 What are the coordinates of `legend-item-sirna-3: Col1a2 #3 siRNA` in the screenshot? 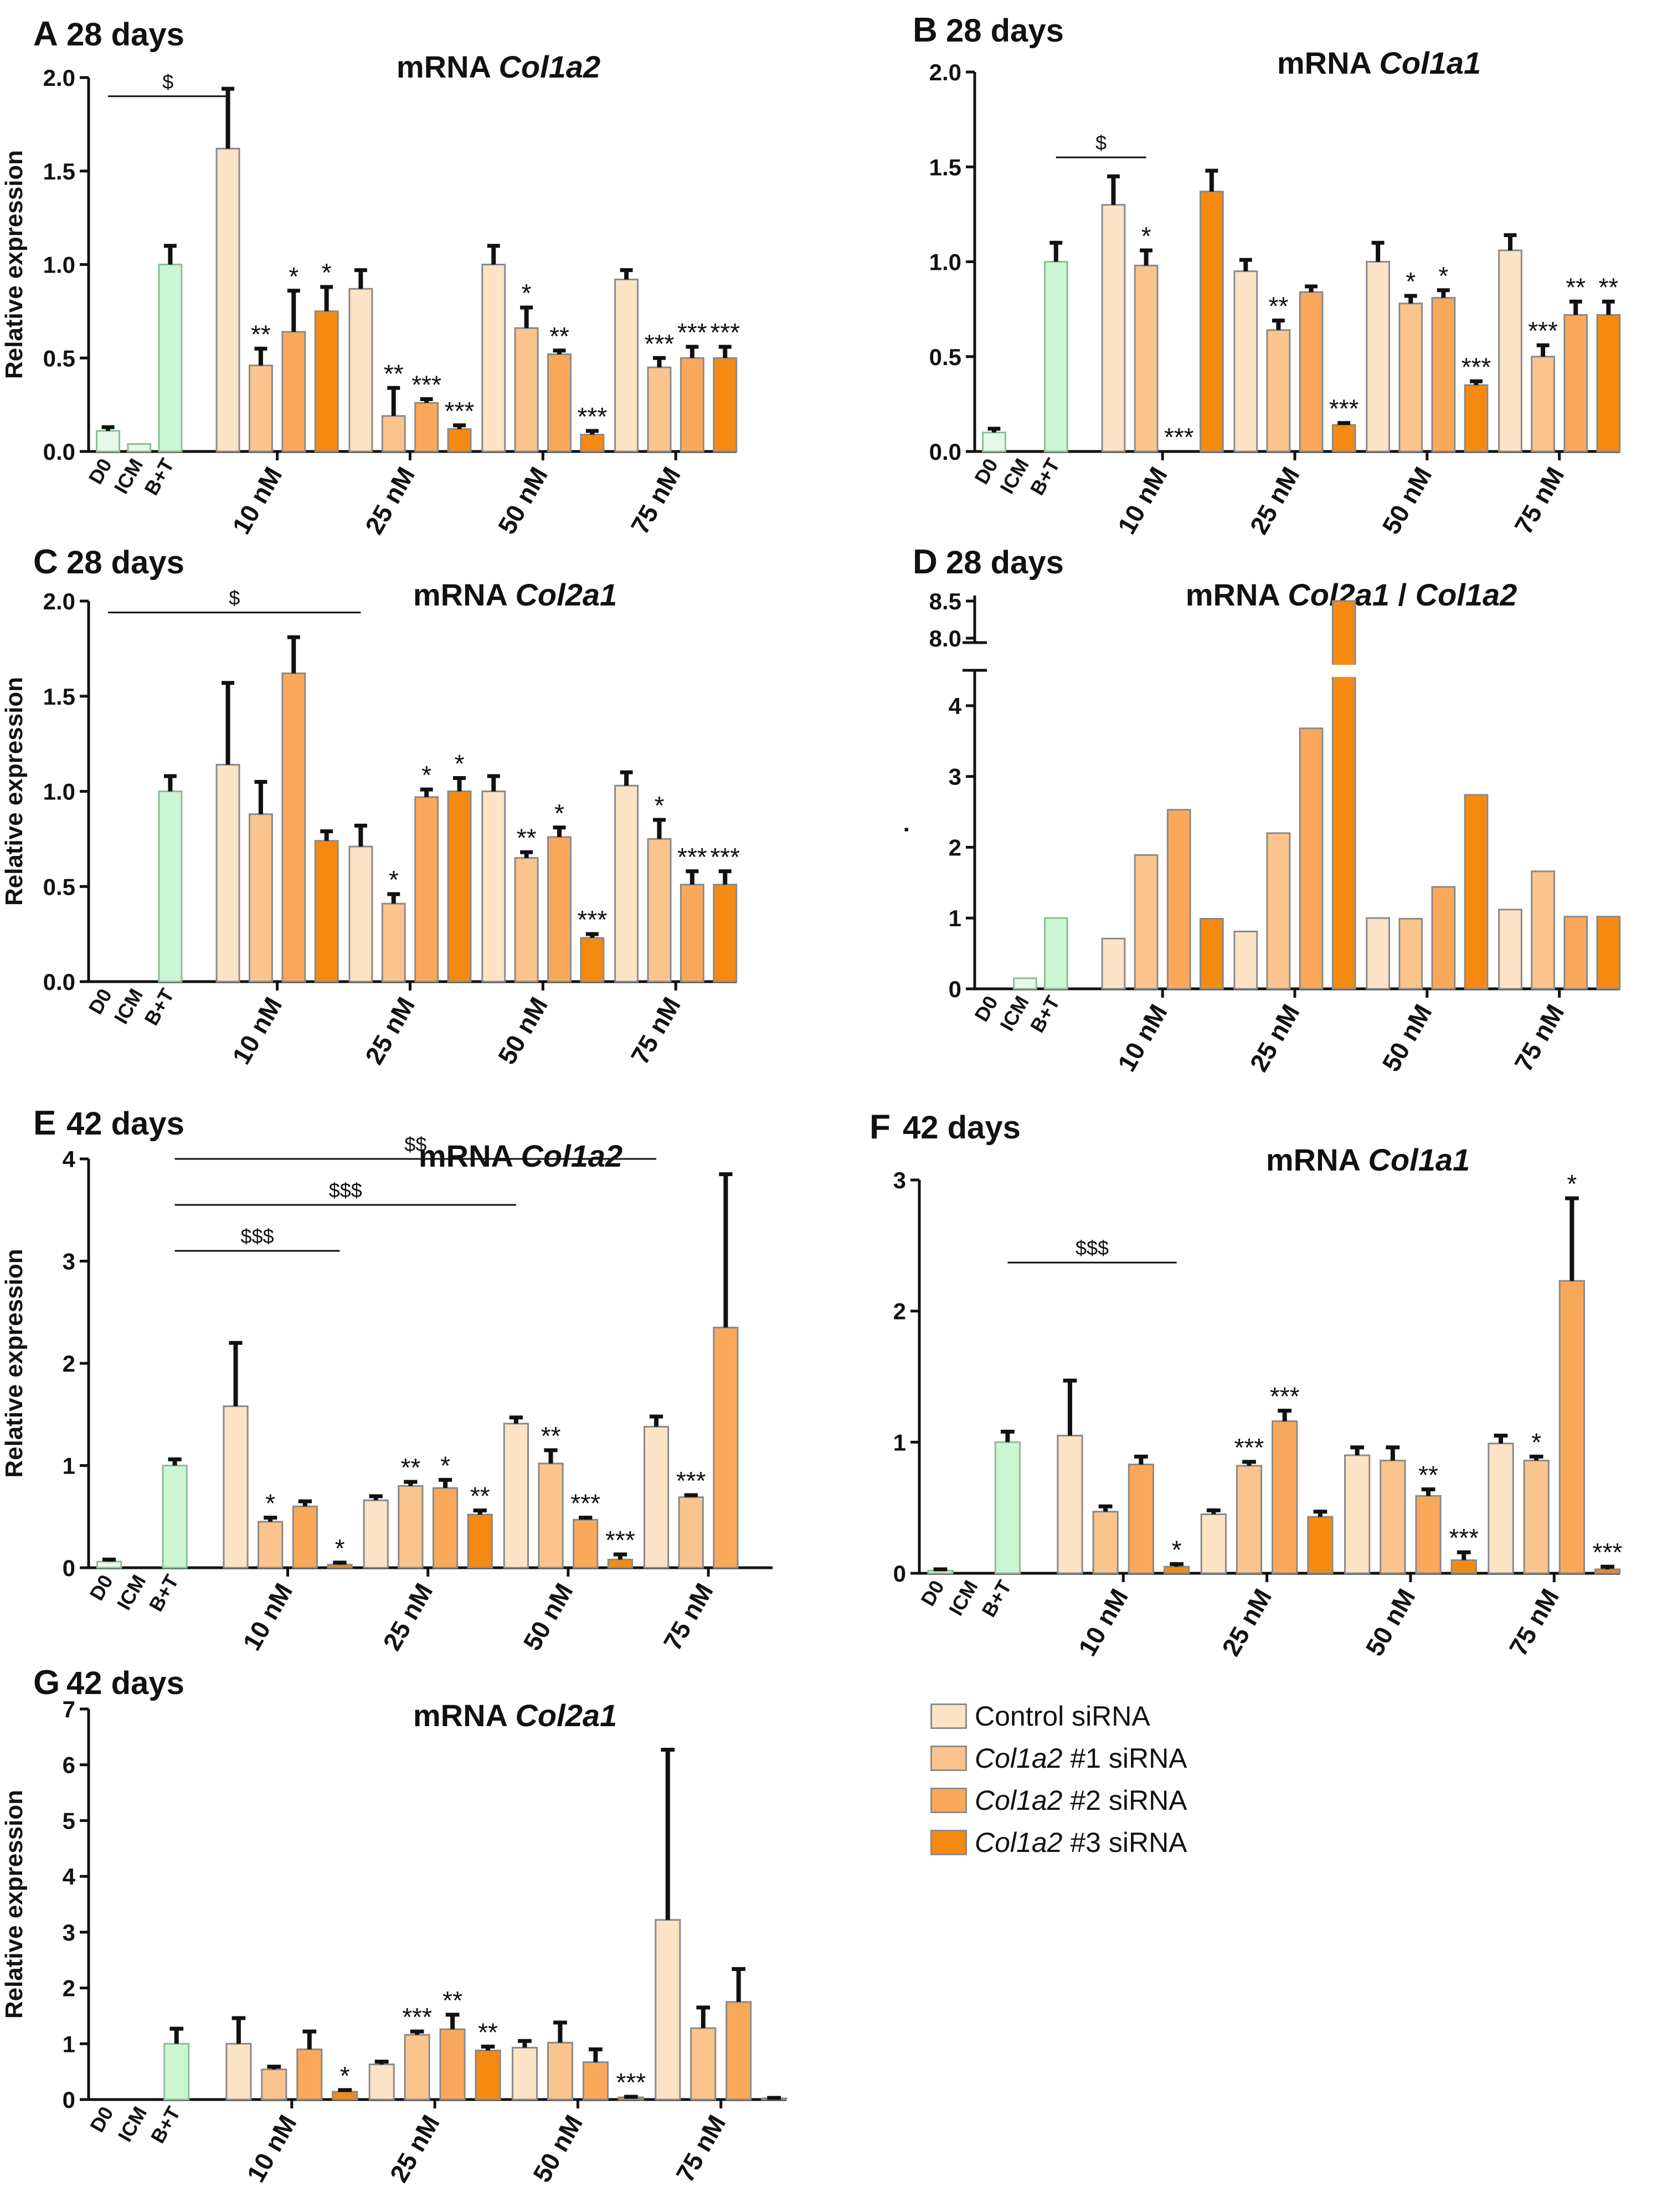 It's located at (1124, 1842).